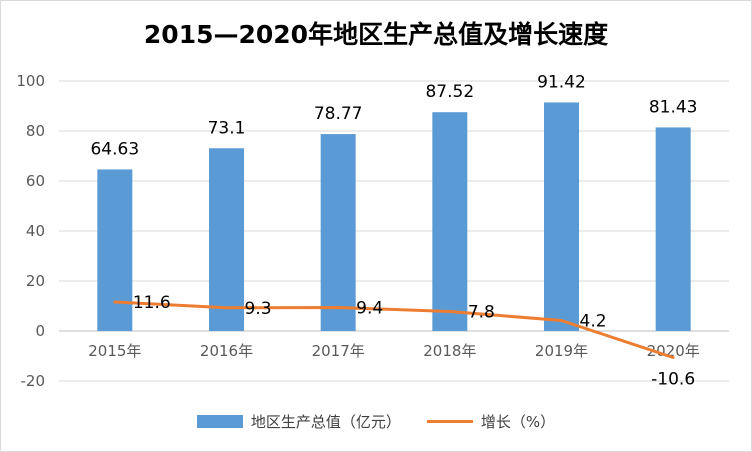 Image resolution: width=752 pixels, height=452 pixels. What do you see at coordinates (593, 322) in the screenshot?
I see `line-value-label: 4.2` at bounding box center [593, 322].